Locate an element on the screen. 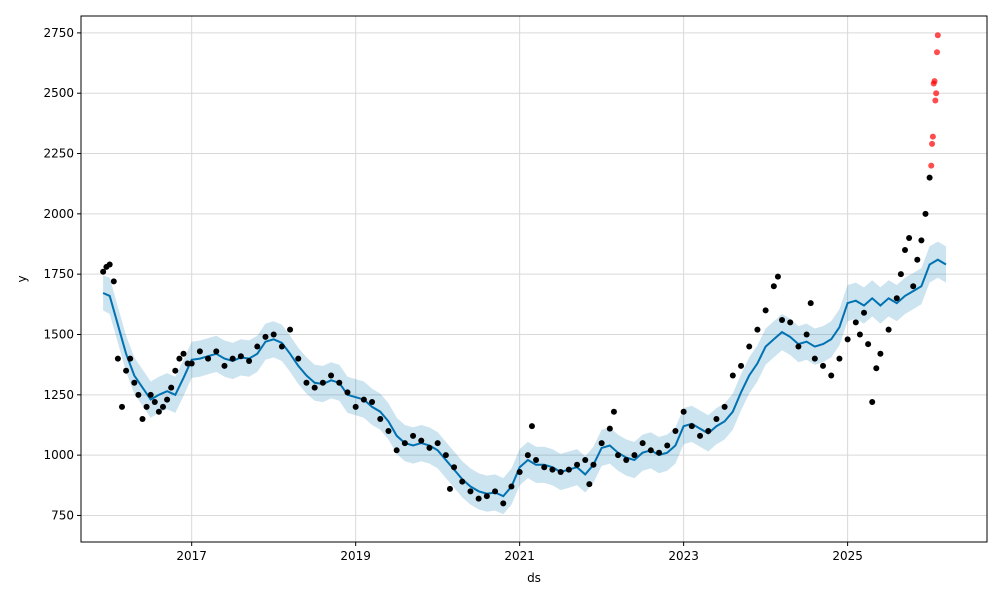 The image size is (1000, 604). y-tick-label: 2000 is located at coordinates (58, 214).